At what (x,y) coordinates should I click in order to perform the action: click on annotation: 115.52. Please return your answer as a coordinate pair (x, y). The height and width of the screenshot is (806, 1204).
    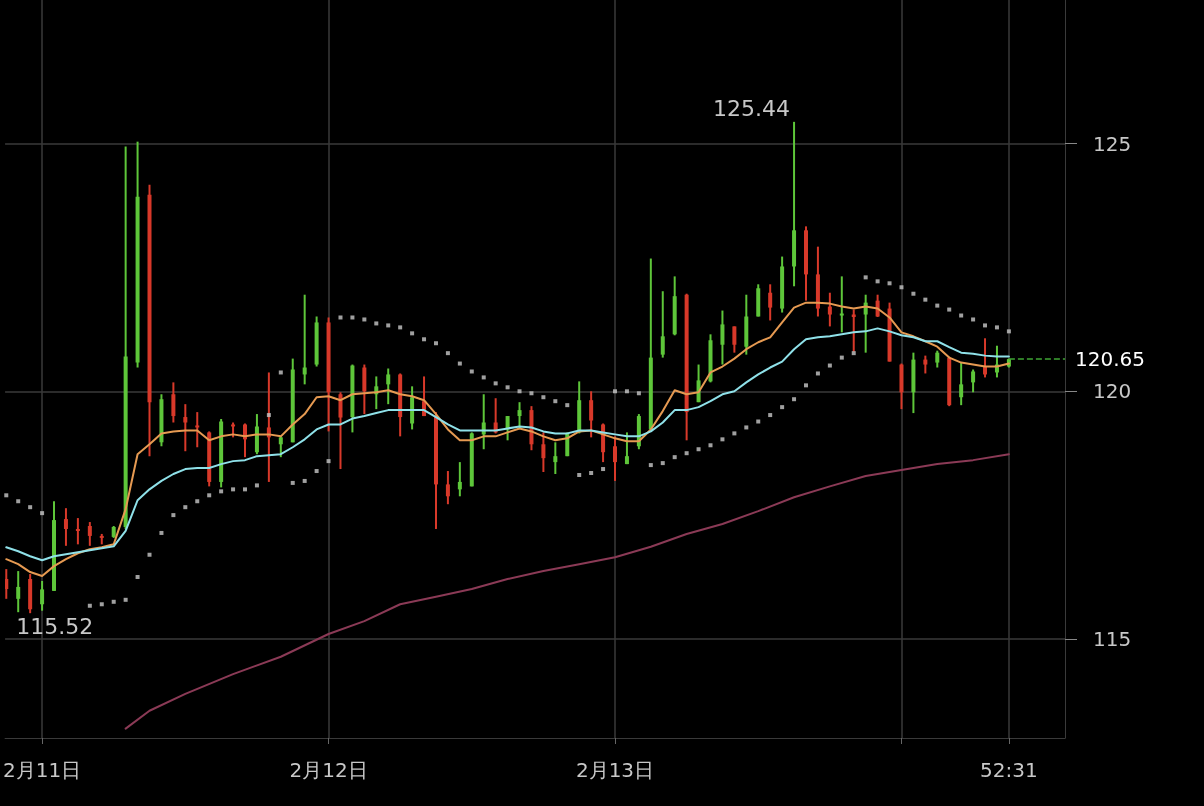
    Looking at the image, I should click on (55, 626).